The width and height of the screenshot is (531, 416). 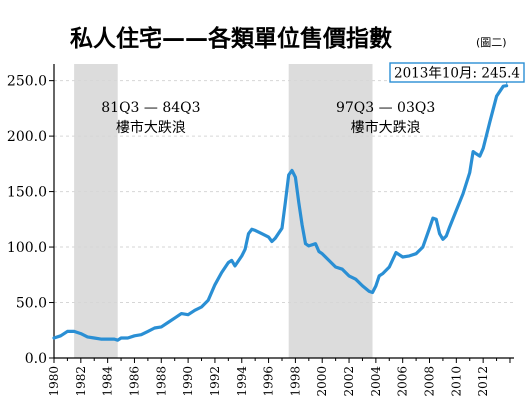 What do you see at coordinates (483, 381) in the screenshot?
I see `x-tick-label: 2012` at bounding box center [483, 381].